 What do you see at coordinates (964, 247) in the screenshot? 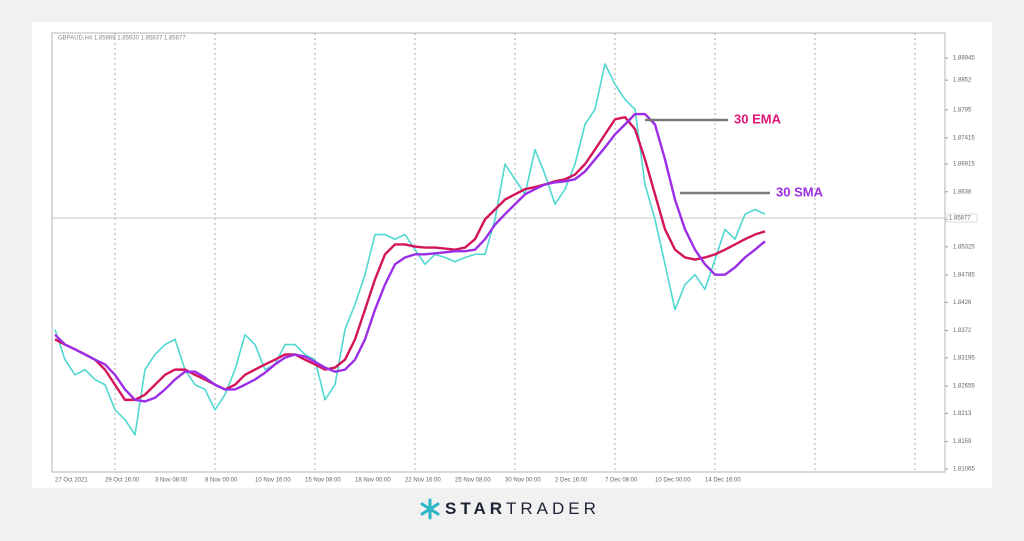
I see `y-tick-label: 1.85325` at bounding box center [964, 247].